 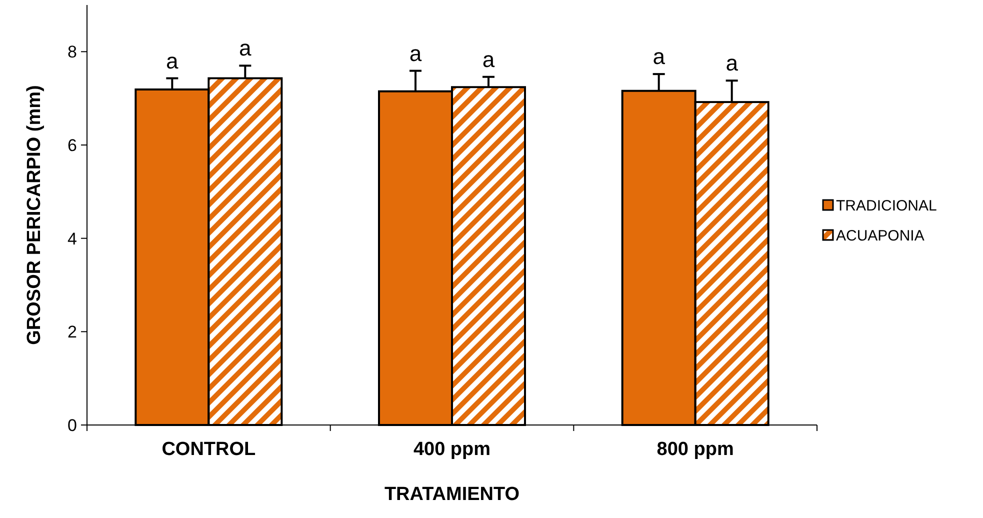 I want to click on y-tick-label: 4, so click(x=72, y=238).